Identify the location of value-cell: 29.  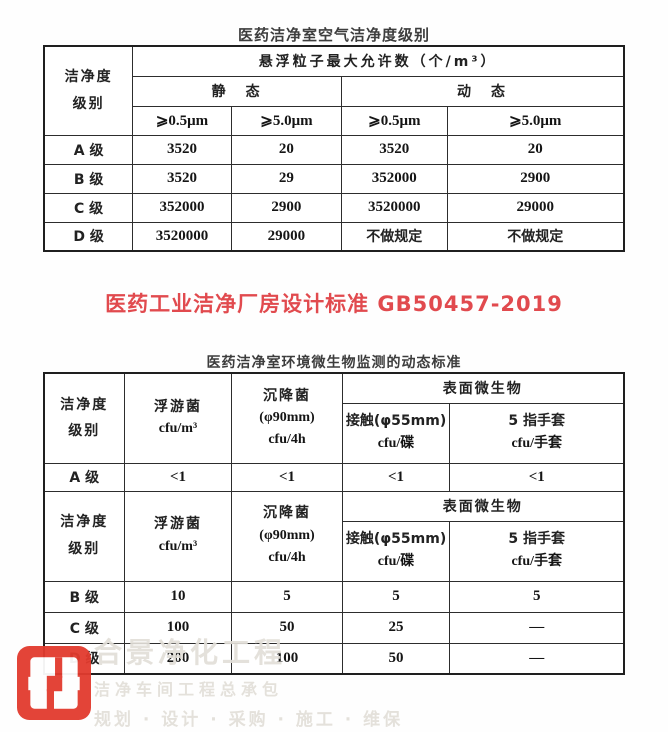
(286, 178).